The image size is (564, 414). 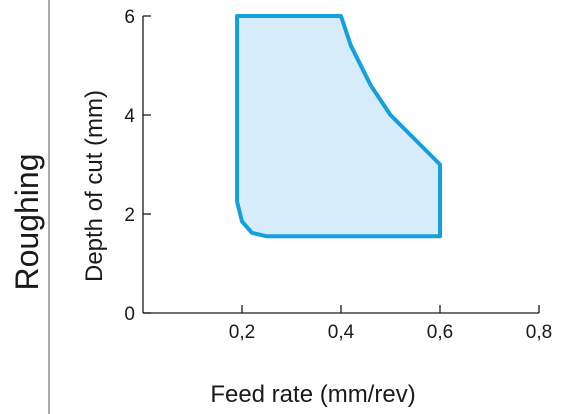 I want to click on y-ticks: 0 2 4 6, so click(x=137, y=166).